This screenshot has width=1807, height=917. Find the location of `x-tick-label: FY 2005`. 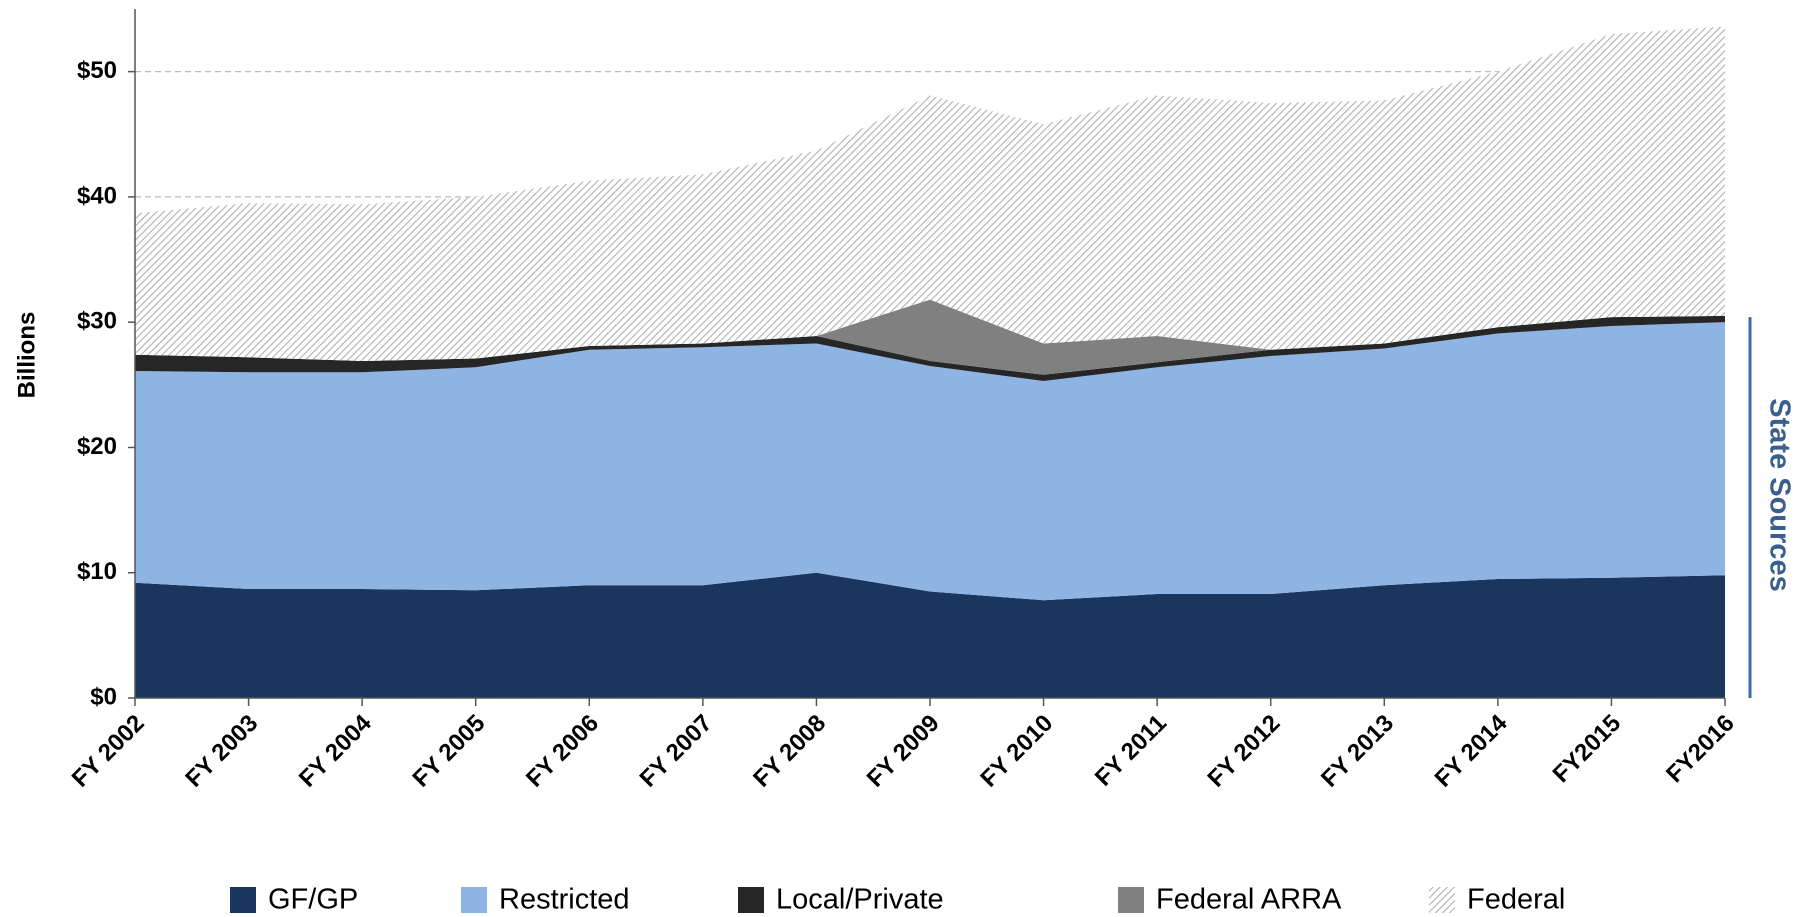

x-tick-label: FY 2005 is located at coordinates (449, 751).